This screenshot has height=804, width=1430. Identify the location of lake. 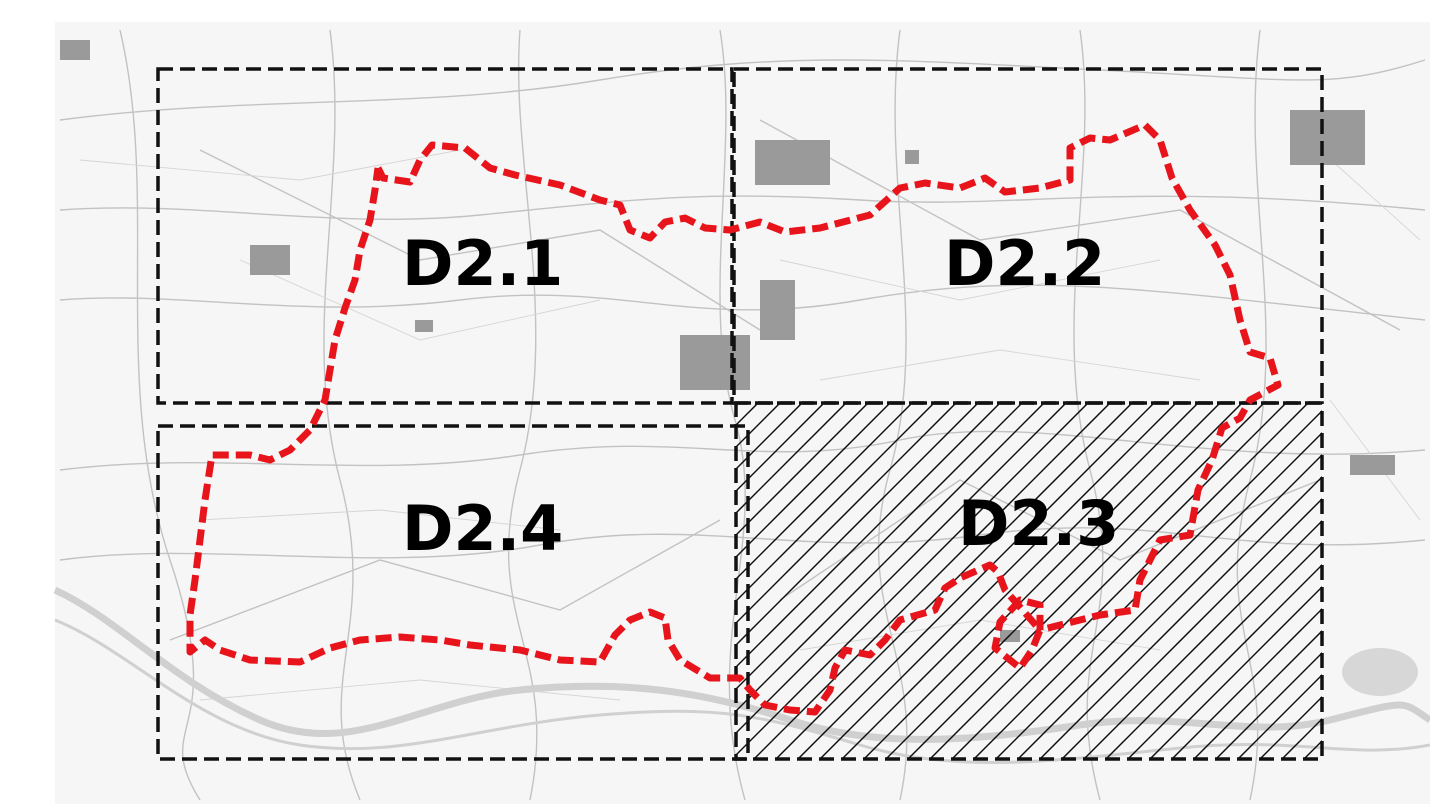
(1380, 672).